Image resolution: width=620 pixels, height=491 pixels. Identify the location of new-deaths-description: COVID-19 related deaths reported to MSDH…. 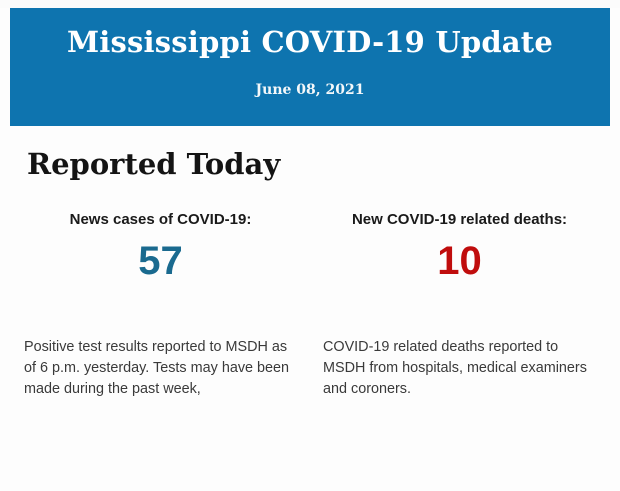
(455, 368).